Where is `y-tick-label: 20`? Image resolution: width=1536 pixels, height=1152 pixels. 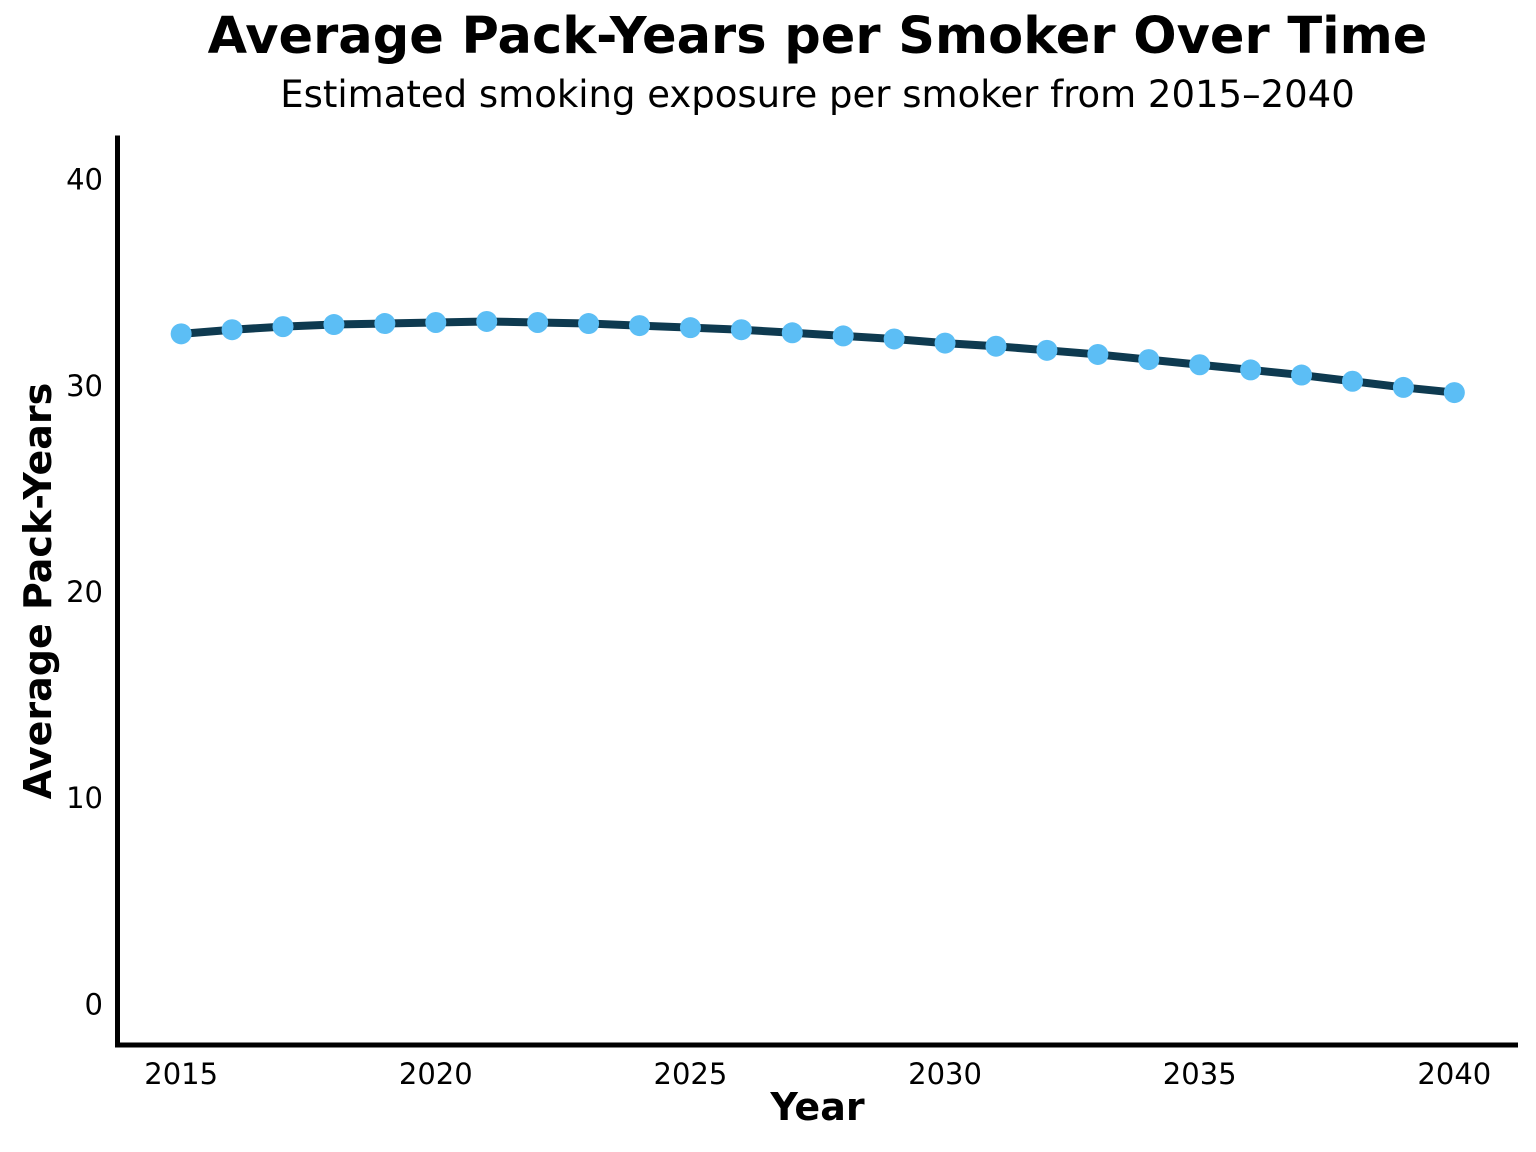
y-tick-label: 20 is located at coordinates (84, 592).